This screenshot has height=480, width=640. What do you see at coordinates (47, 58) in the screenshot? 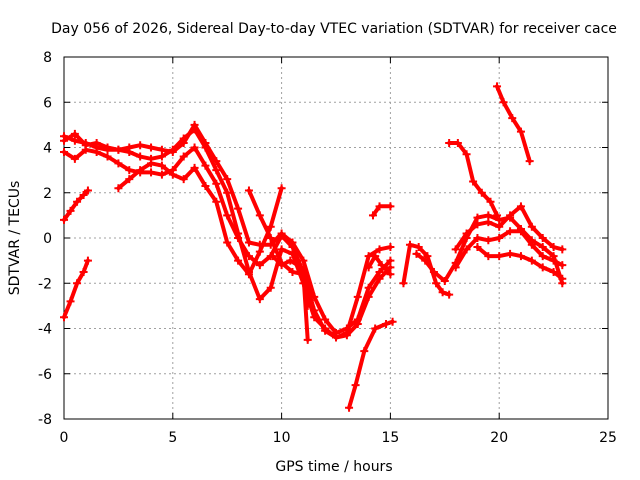
I see `y-tick-label: 8` at bounding box center [47, 58].